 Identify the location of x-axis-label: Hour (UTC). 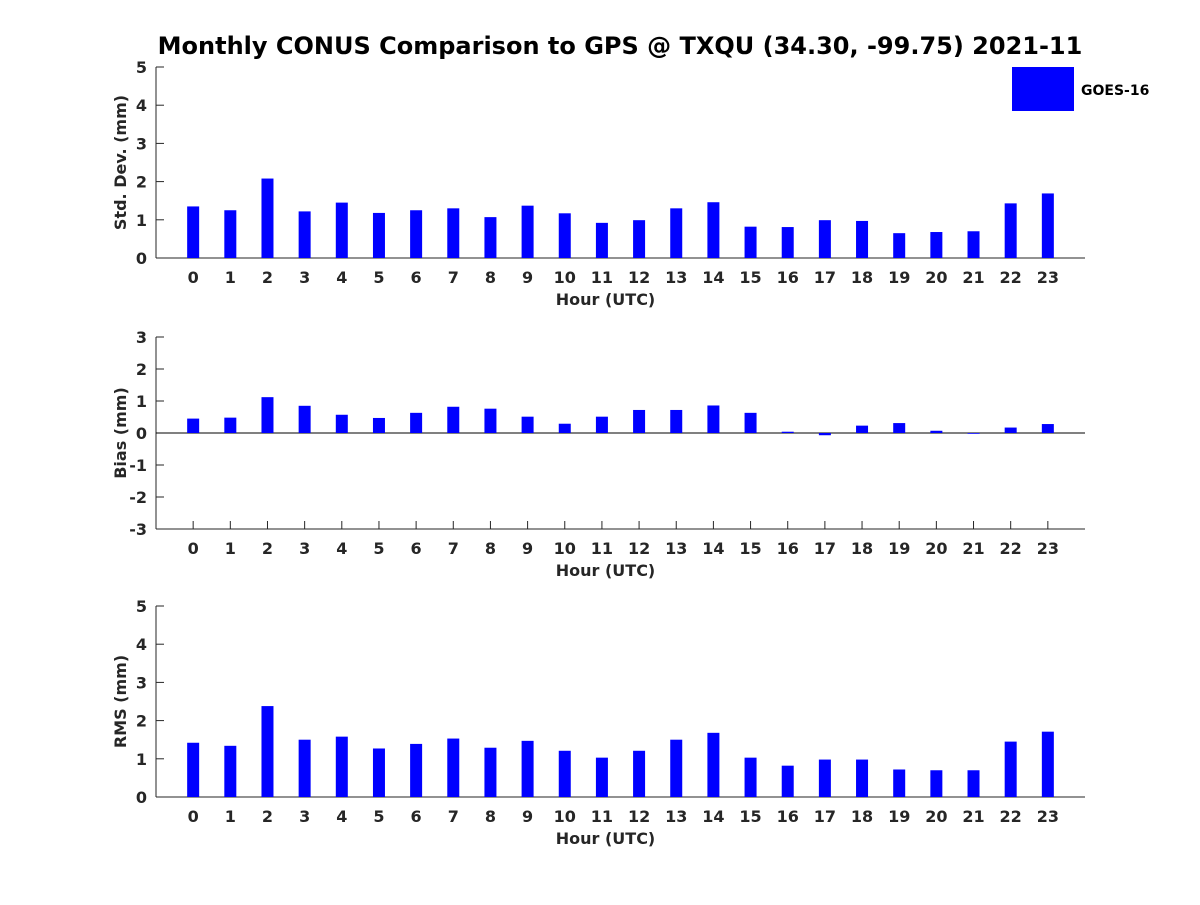
(606, 570).